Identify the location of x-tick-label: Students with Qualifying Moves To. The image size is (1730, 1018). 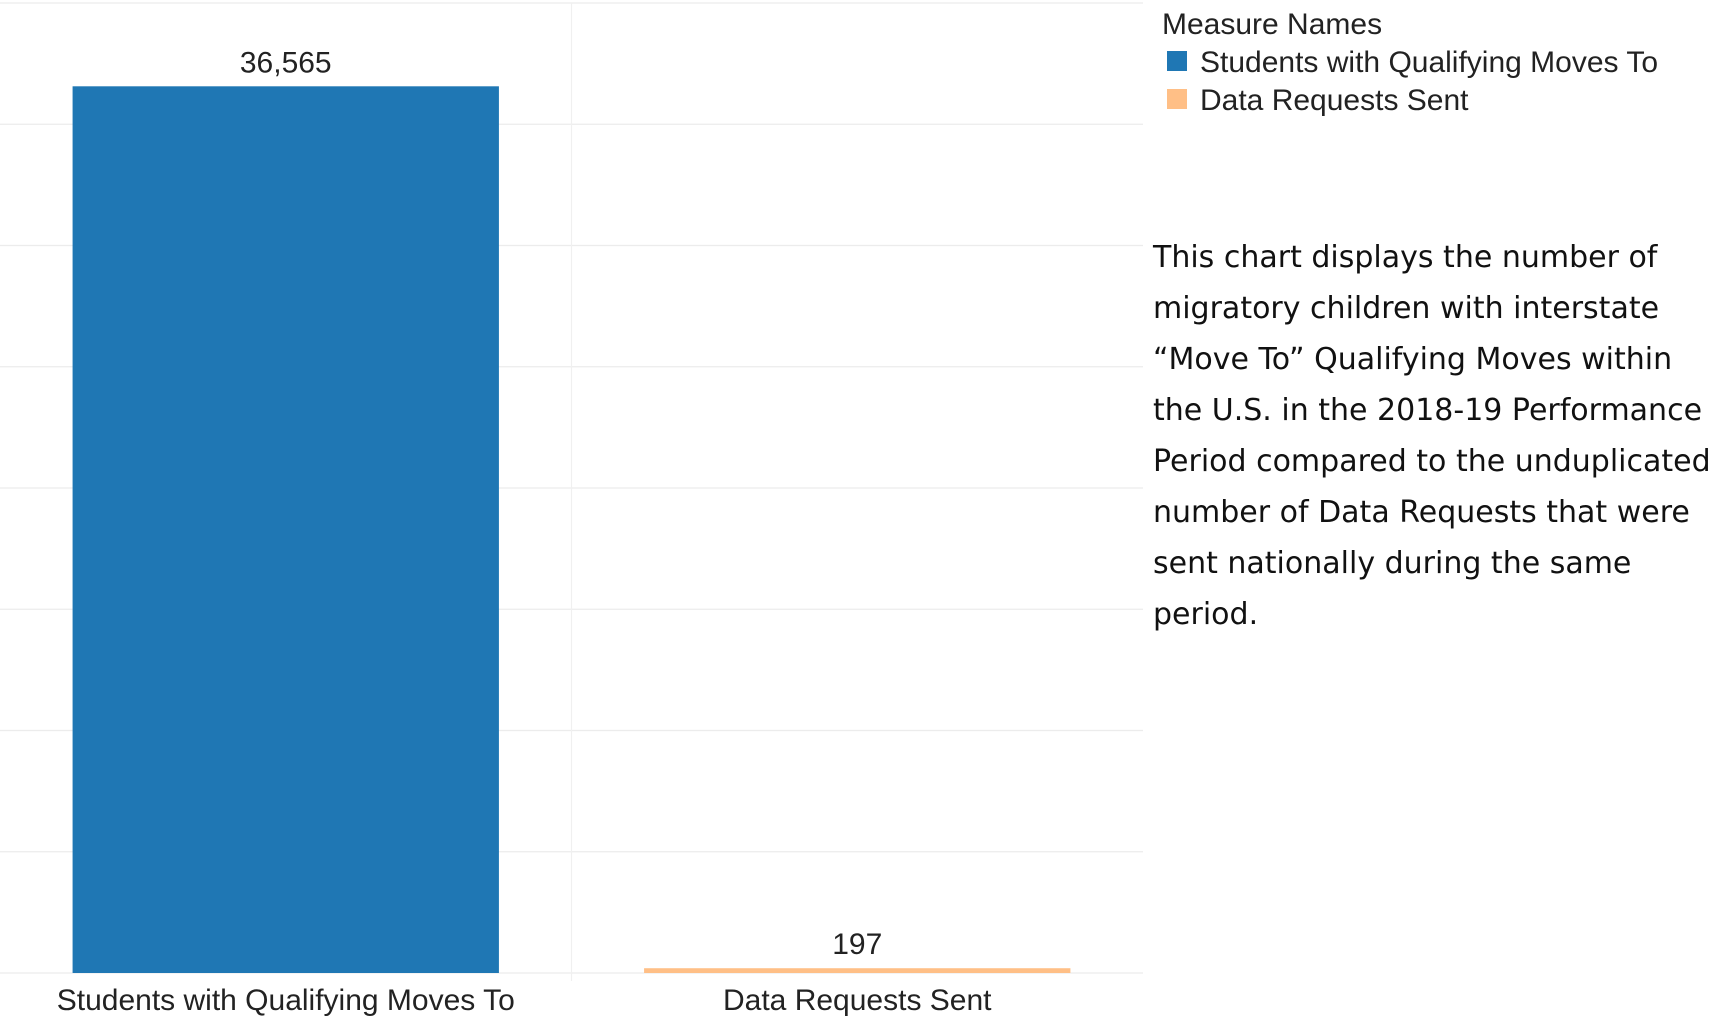
(286, 1000).